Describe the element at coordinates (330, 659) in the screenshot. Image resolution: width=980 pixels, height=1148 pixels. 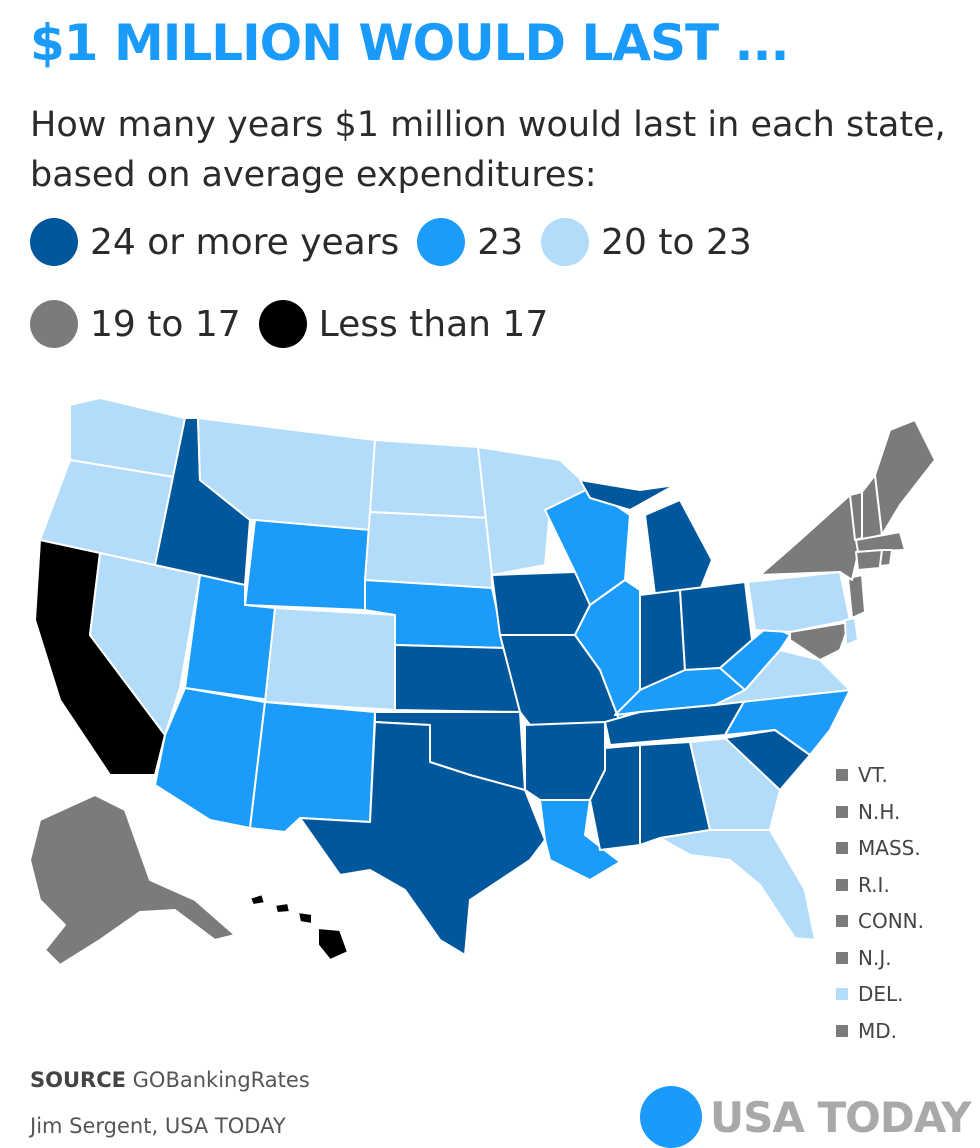
I see `state-colorado` at that location.